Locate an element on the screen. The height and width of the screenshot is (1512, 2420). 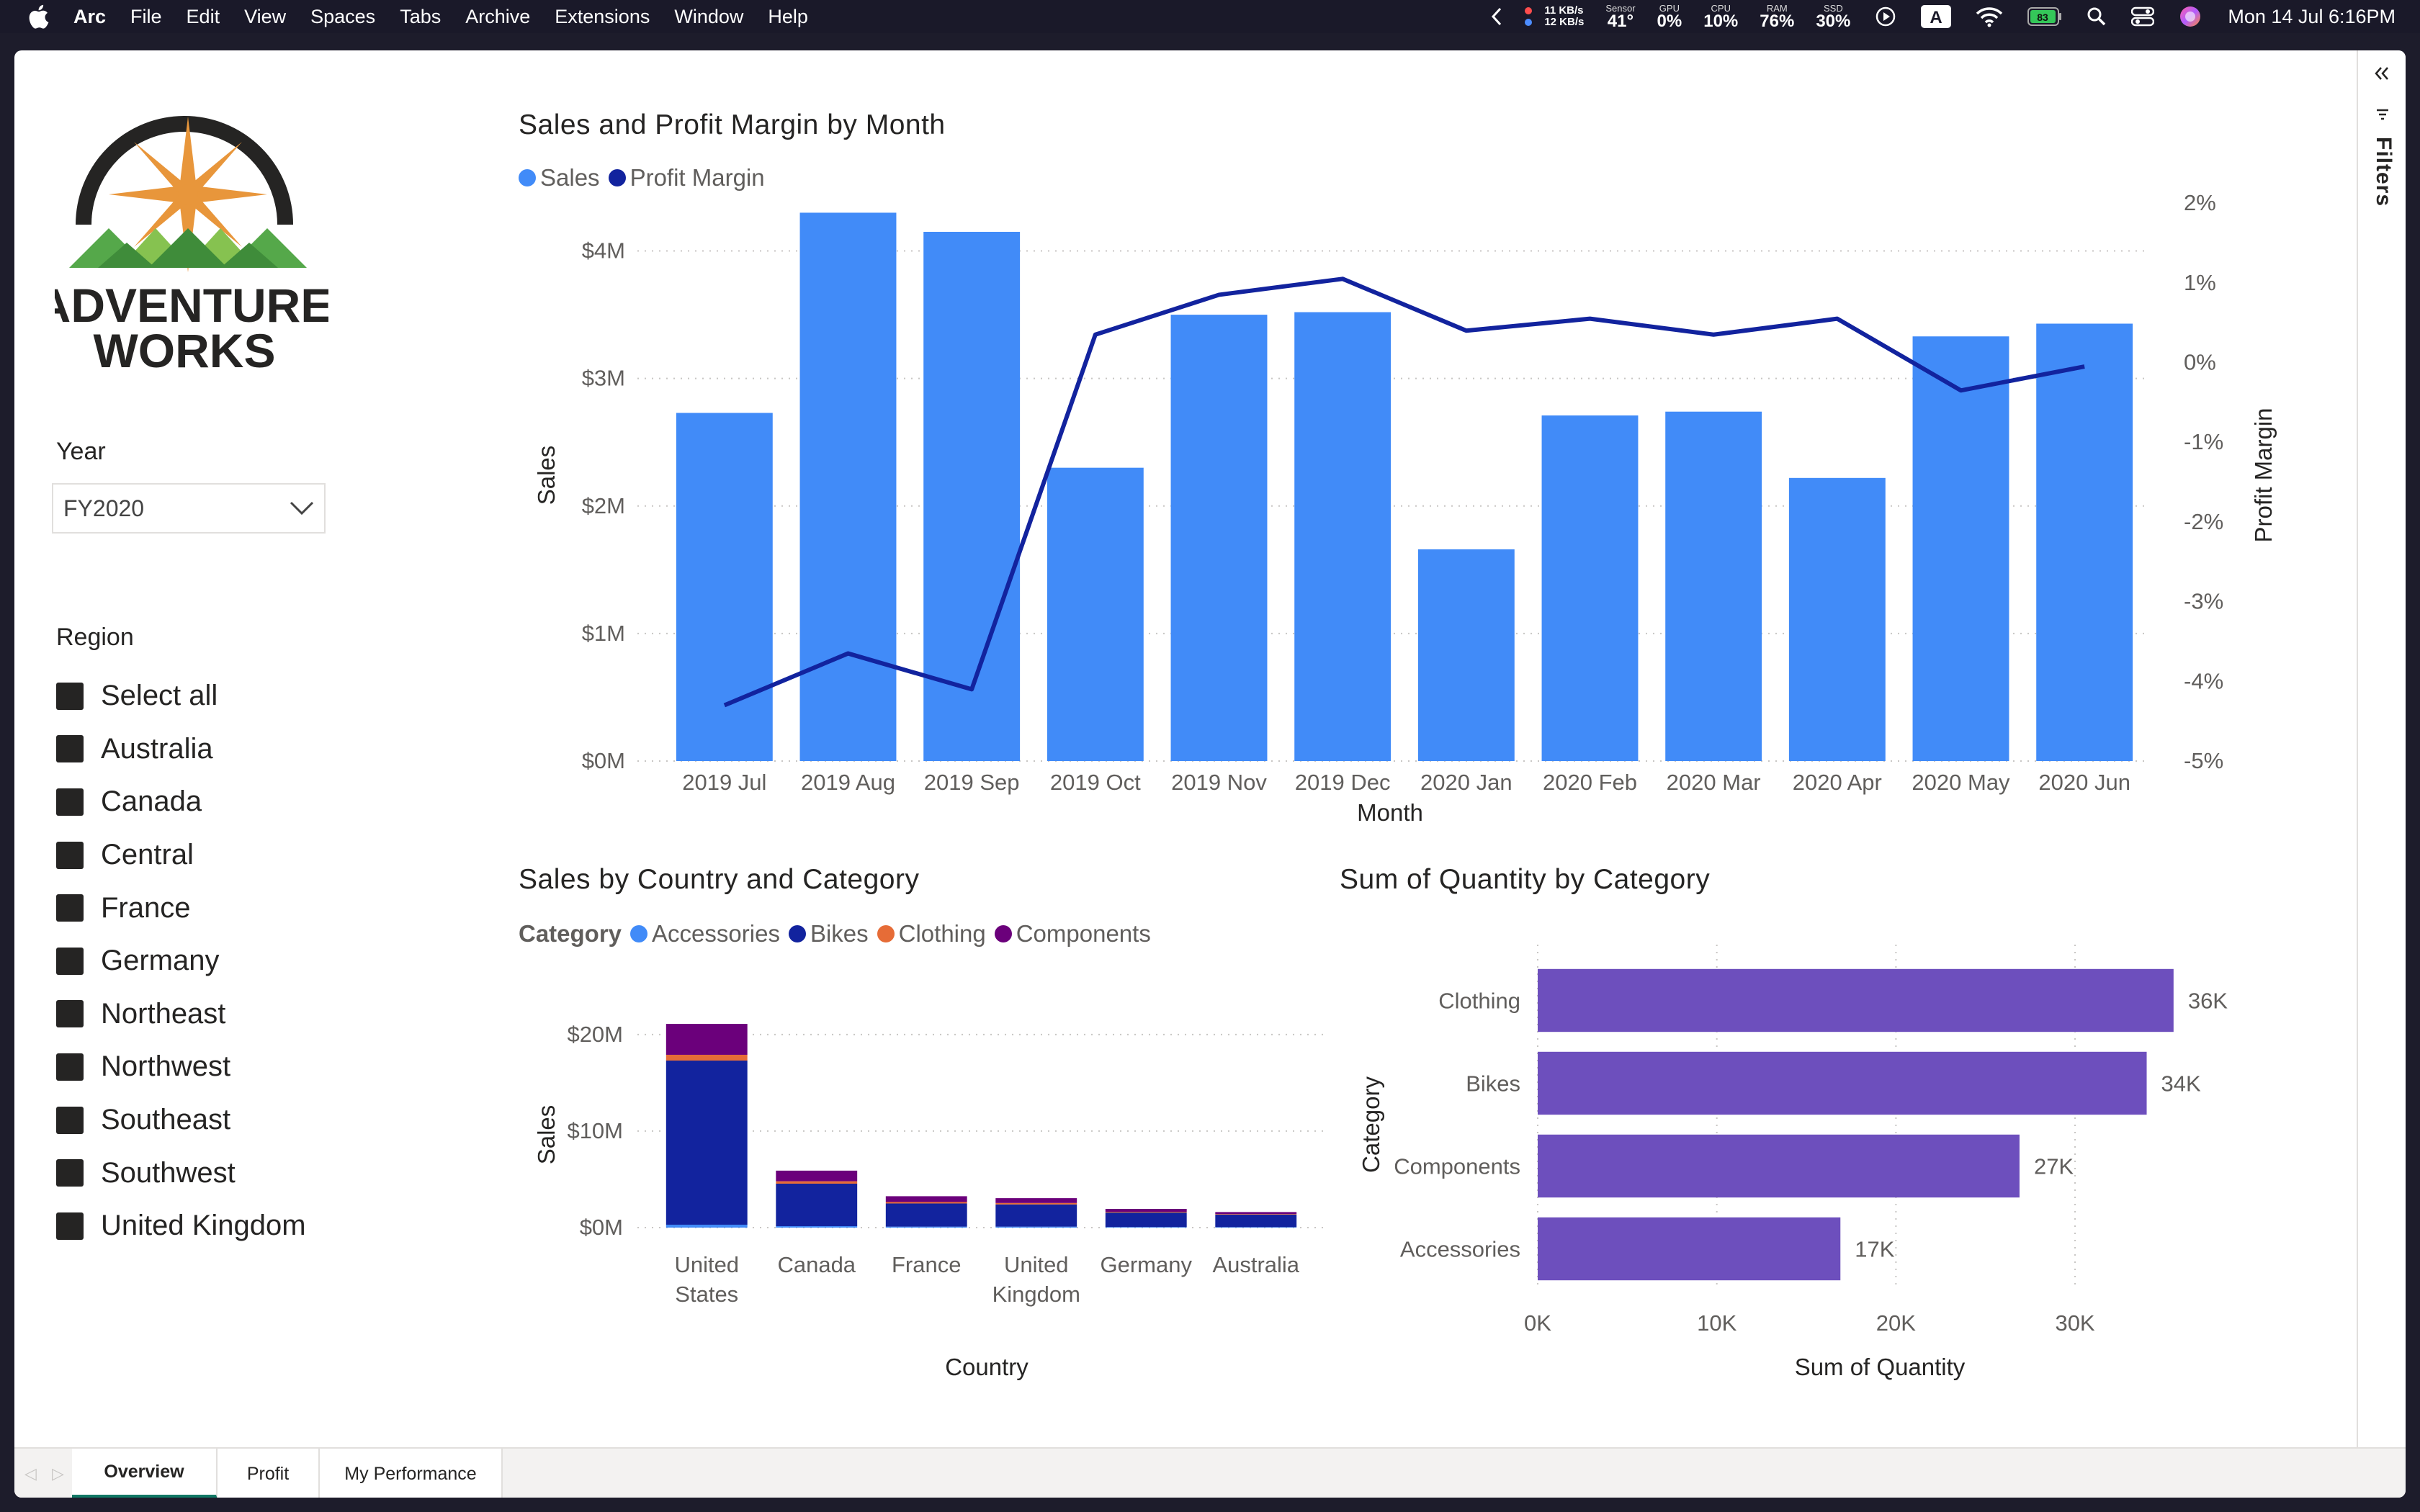
region-item-united-kingdom: United Kingdom is located at coordinates (181, 1226).